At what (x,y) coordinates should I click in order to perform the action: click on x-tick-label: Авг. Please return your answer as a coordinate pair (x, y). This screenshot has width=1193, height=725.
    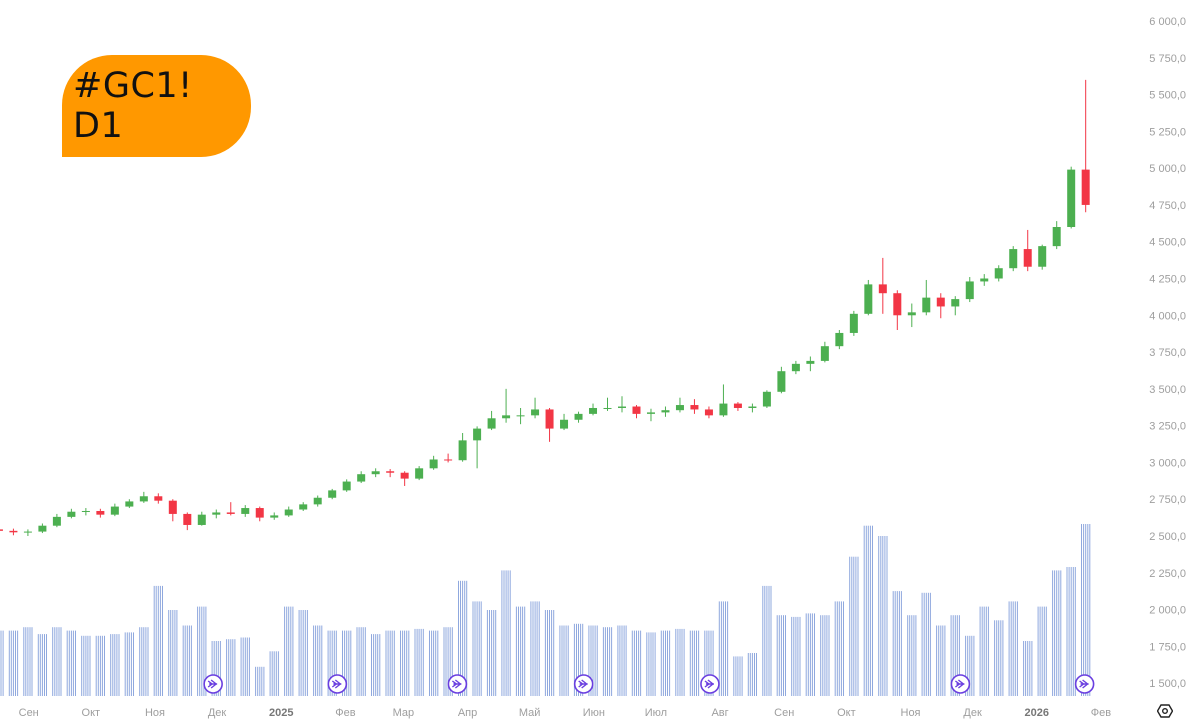
    Looking at the image, I should click on (719, 713).